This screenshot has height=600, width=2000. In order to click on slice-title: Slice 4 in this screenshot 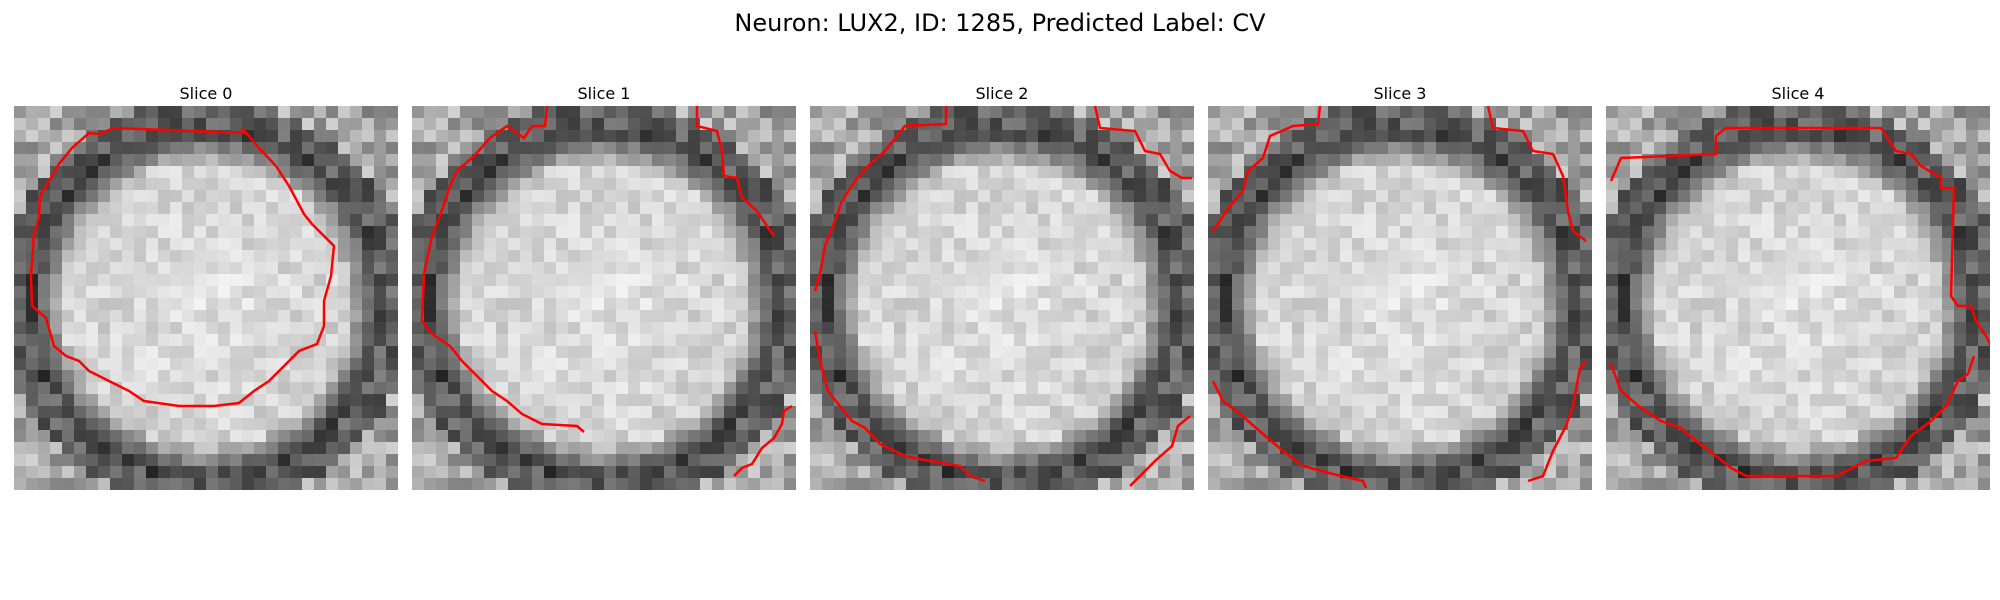, I will do `click(1798, 94)`.